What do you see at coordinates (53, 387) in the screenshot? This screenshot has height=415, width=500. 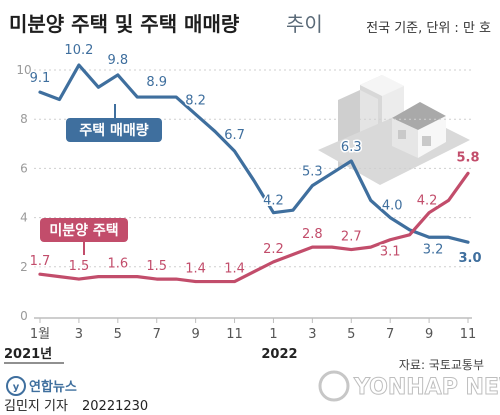 I see `logo-text: 연합뉴스` at bounding box center [53, 387].